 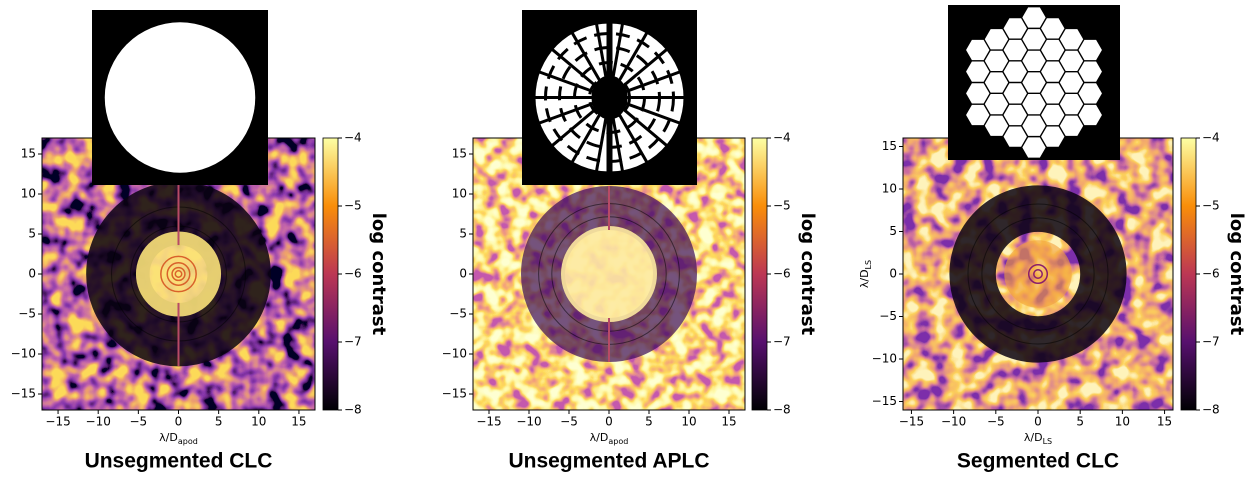 I want to click on colorbar-label: log contrast, so click(x=378, y=274).